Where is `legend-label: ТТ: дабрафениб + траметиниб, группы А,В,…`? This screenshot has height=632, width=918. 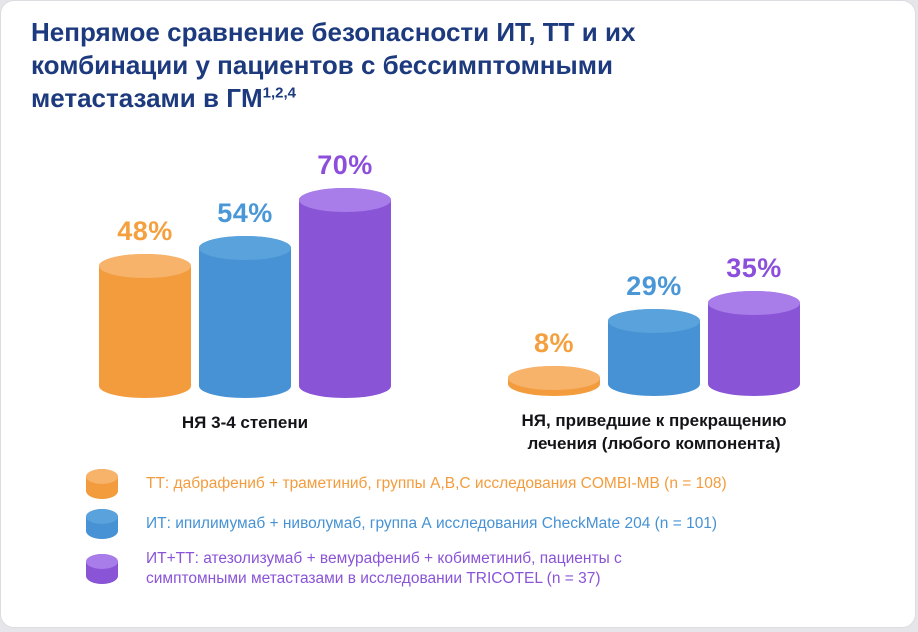 legend-label: ТТ: дабрафениб + траметиниб, группы А,В,… is located at coordinates (436, 483).